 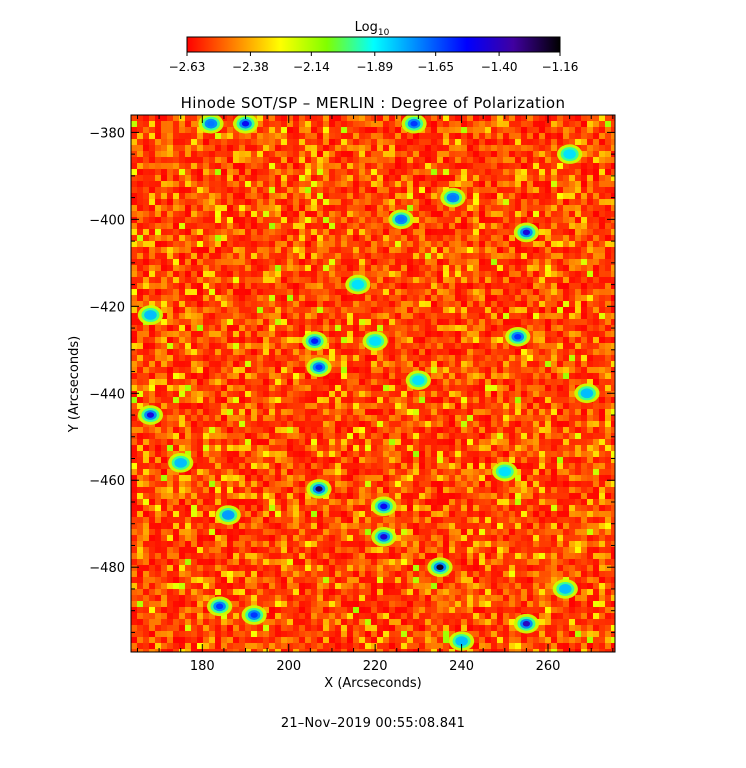 What do you see at coordinates (372, 683) in the screenshot?
I see `x-axis-label: X (Arcseconds)` at bounding box center [372, 683].